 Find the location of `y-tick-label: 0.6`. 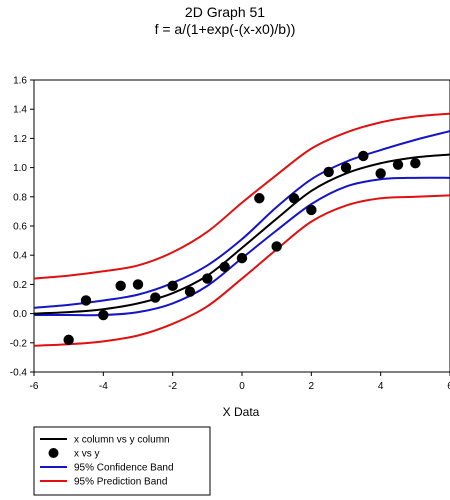

y-tick-label: 0.6 is located at coordinates (20, 227).